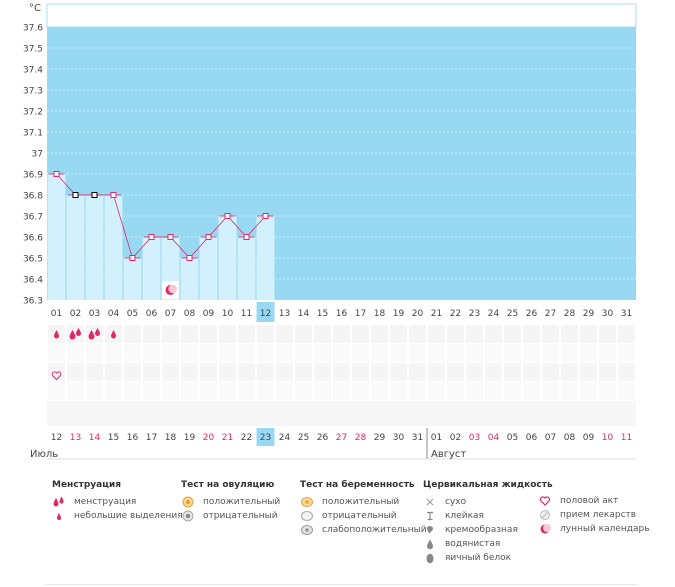 Image resolution: width=675 pixels, height=587 pixels. I want to click on legend-label: отрицательный, so click(359, 516).